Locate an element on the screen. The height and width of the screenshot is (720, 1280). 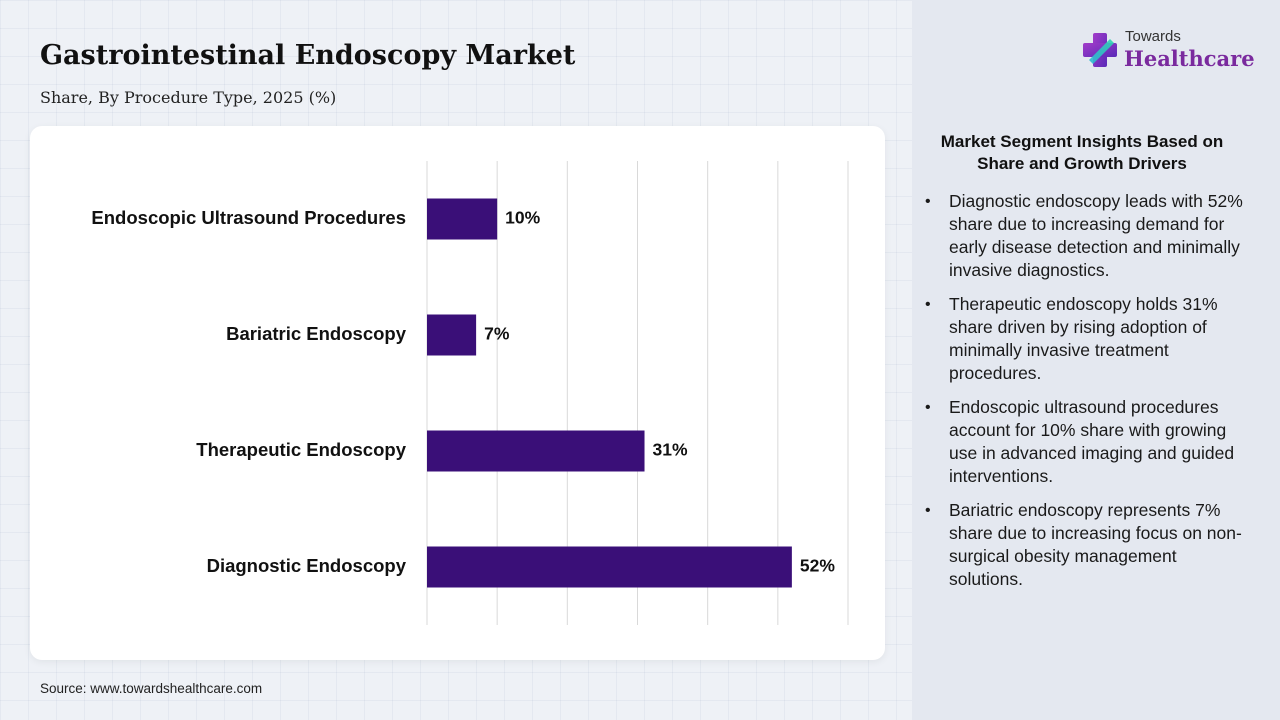
category-label: Bariatric Endoscopy is located at coordinates (316, 333).